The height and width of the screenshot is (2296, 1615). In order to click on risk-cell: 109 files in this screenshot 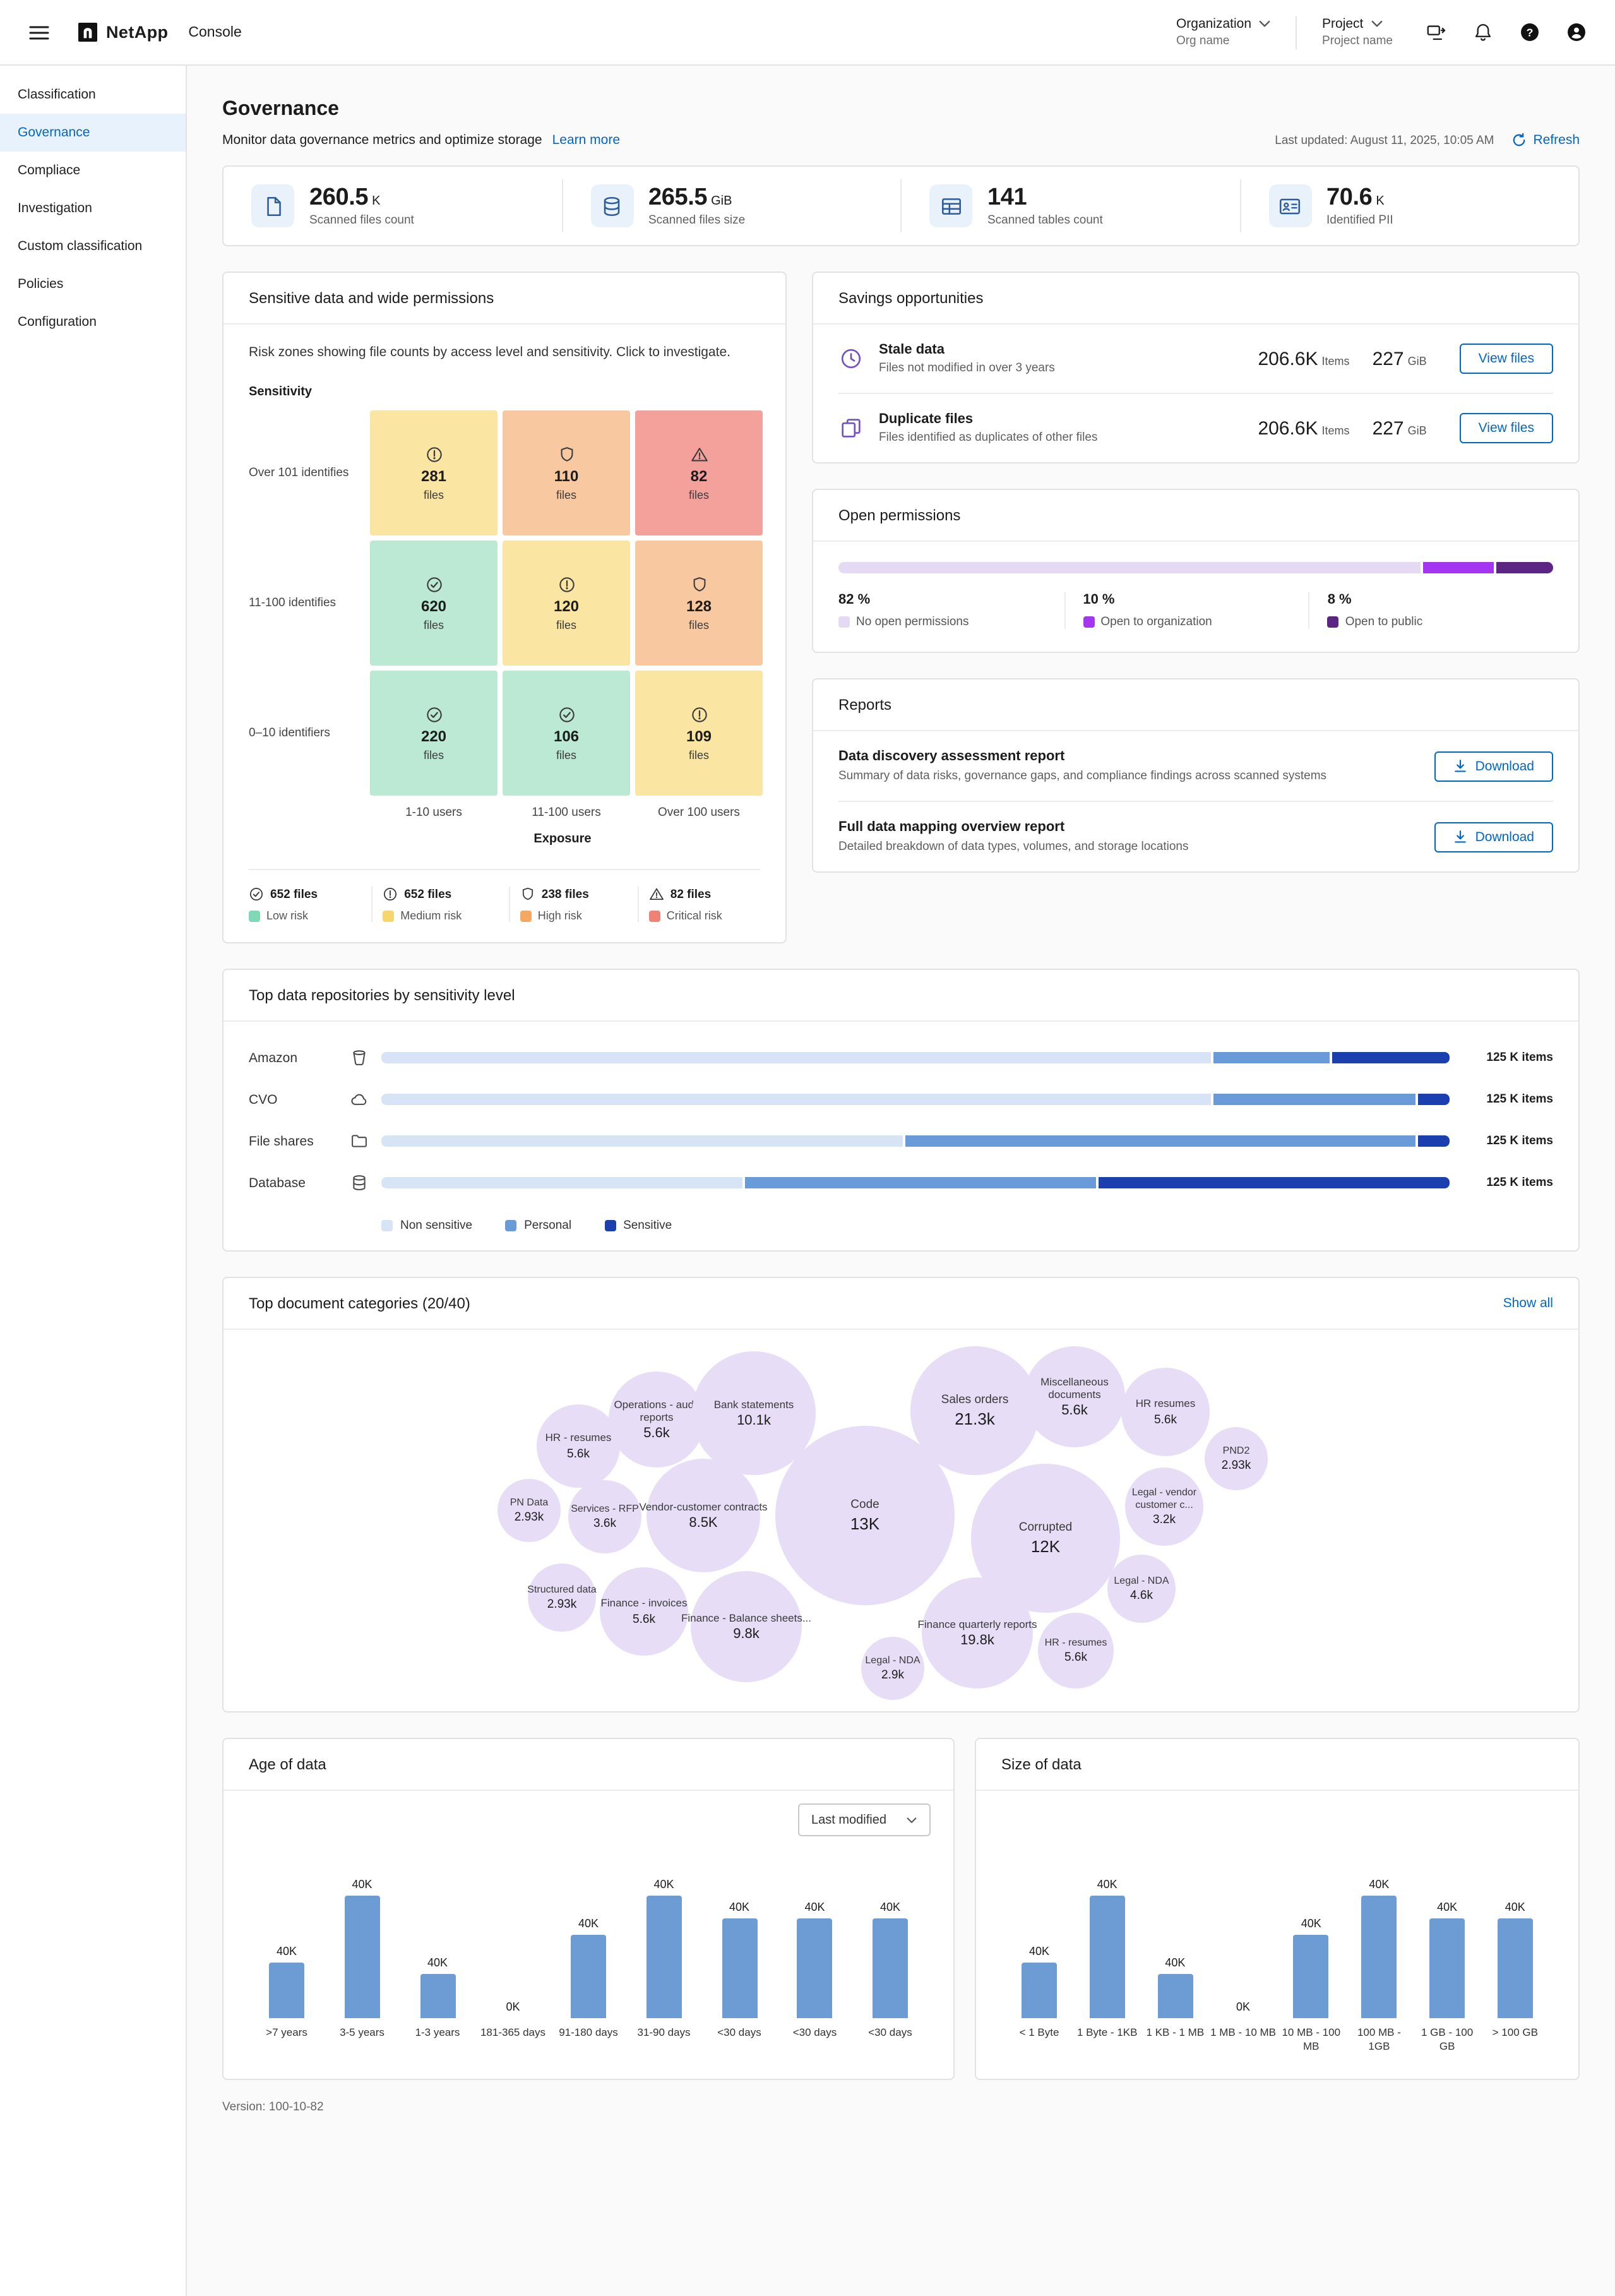, I will do `click(699, 734)`.